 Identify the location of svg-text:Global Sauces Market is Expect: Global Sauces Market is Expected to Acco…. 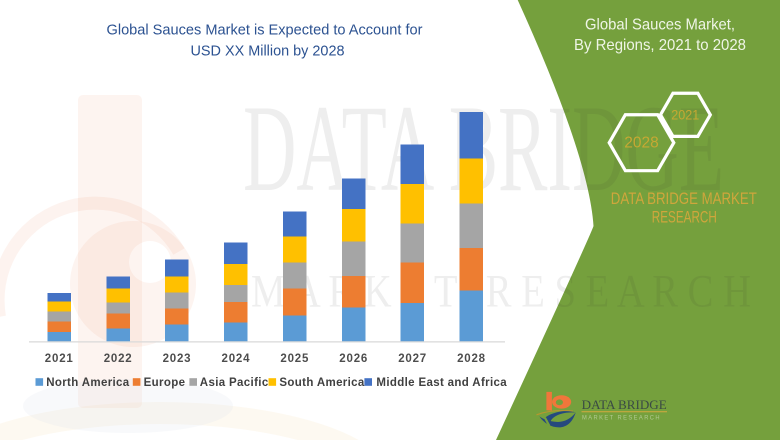
(265, 30).